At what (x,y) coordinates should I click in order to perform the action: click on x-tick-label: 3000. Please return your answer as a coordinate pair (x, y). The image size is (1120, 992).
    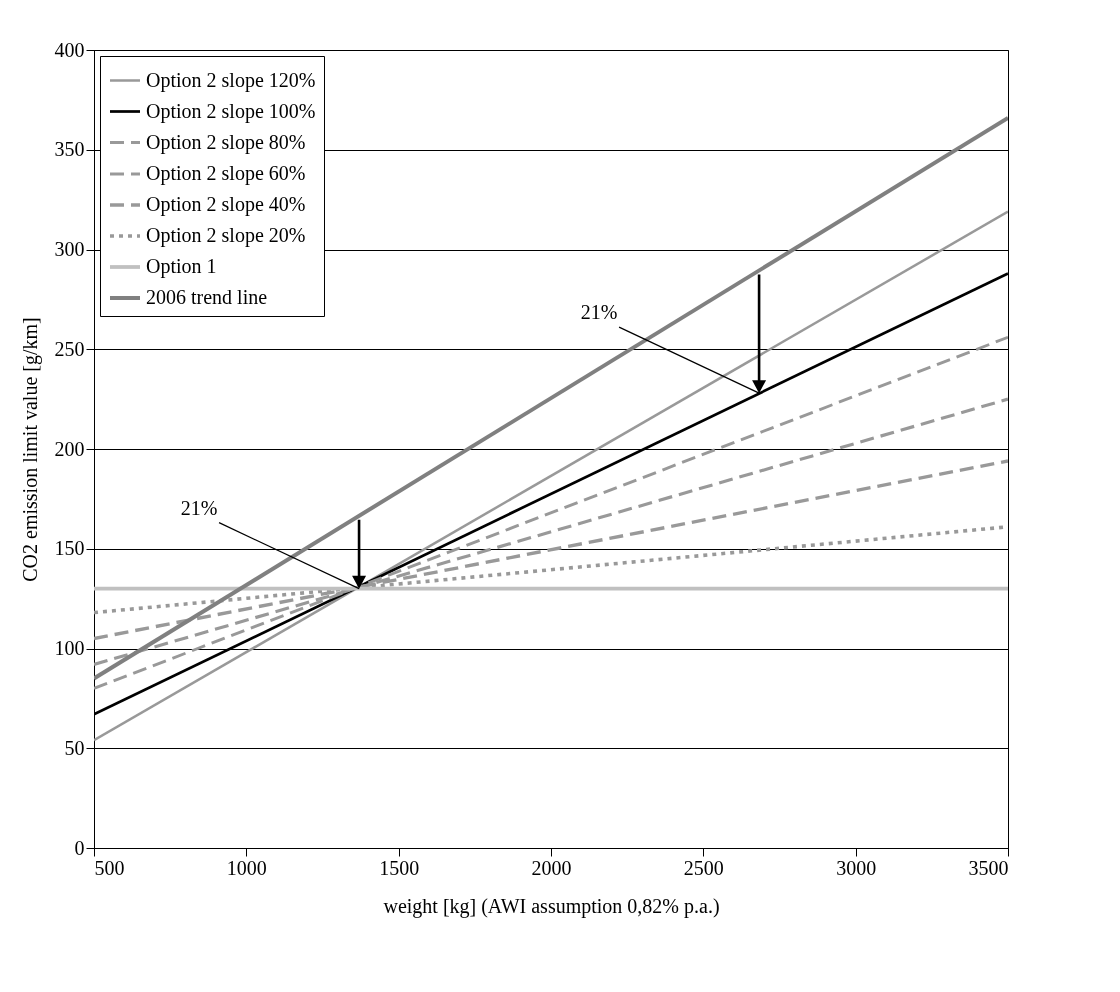
    Looking at the image, I should click on (856, 867).